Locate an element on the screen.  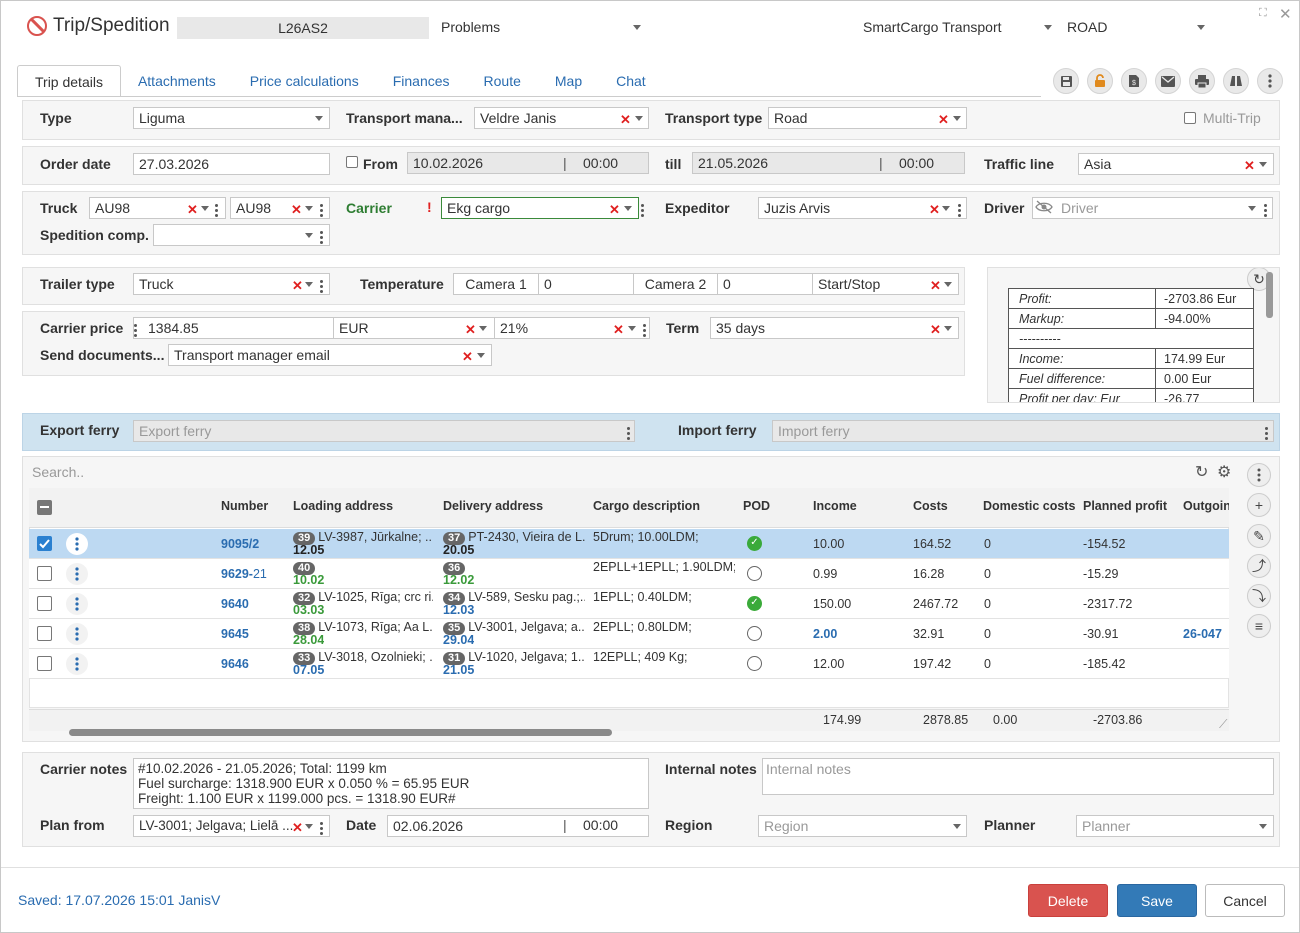
cancel-button: Cancel is located at coordinates (1245, 900).